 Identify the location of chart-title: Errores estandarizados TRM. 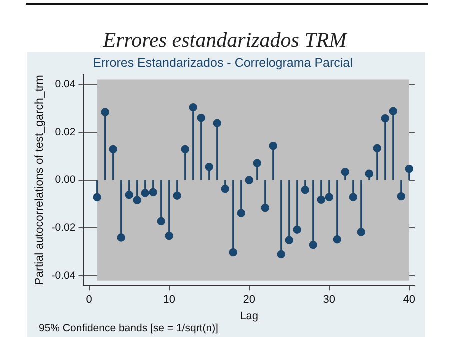
(225, 40).